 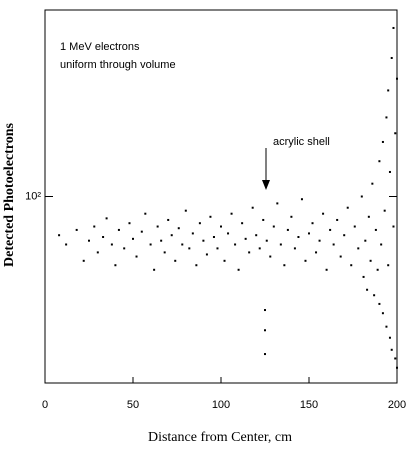 What do you see at coordinates (266, 185) in the screenshot?
I see `arrow-head` at bounding box center [266, 185].